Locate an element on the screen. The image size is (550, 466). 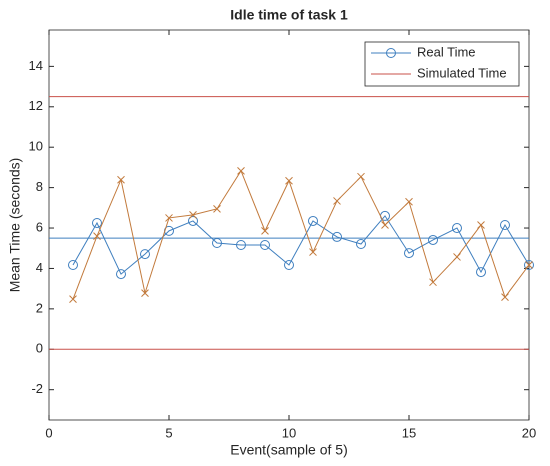
chart-title: Idle time of task 1 is located at coordinates (289, 15).